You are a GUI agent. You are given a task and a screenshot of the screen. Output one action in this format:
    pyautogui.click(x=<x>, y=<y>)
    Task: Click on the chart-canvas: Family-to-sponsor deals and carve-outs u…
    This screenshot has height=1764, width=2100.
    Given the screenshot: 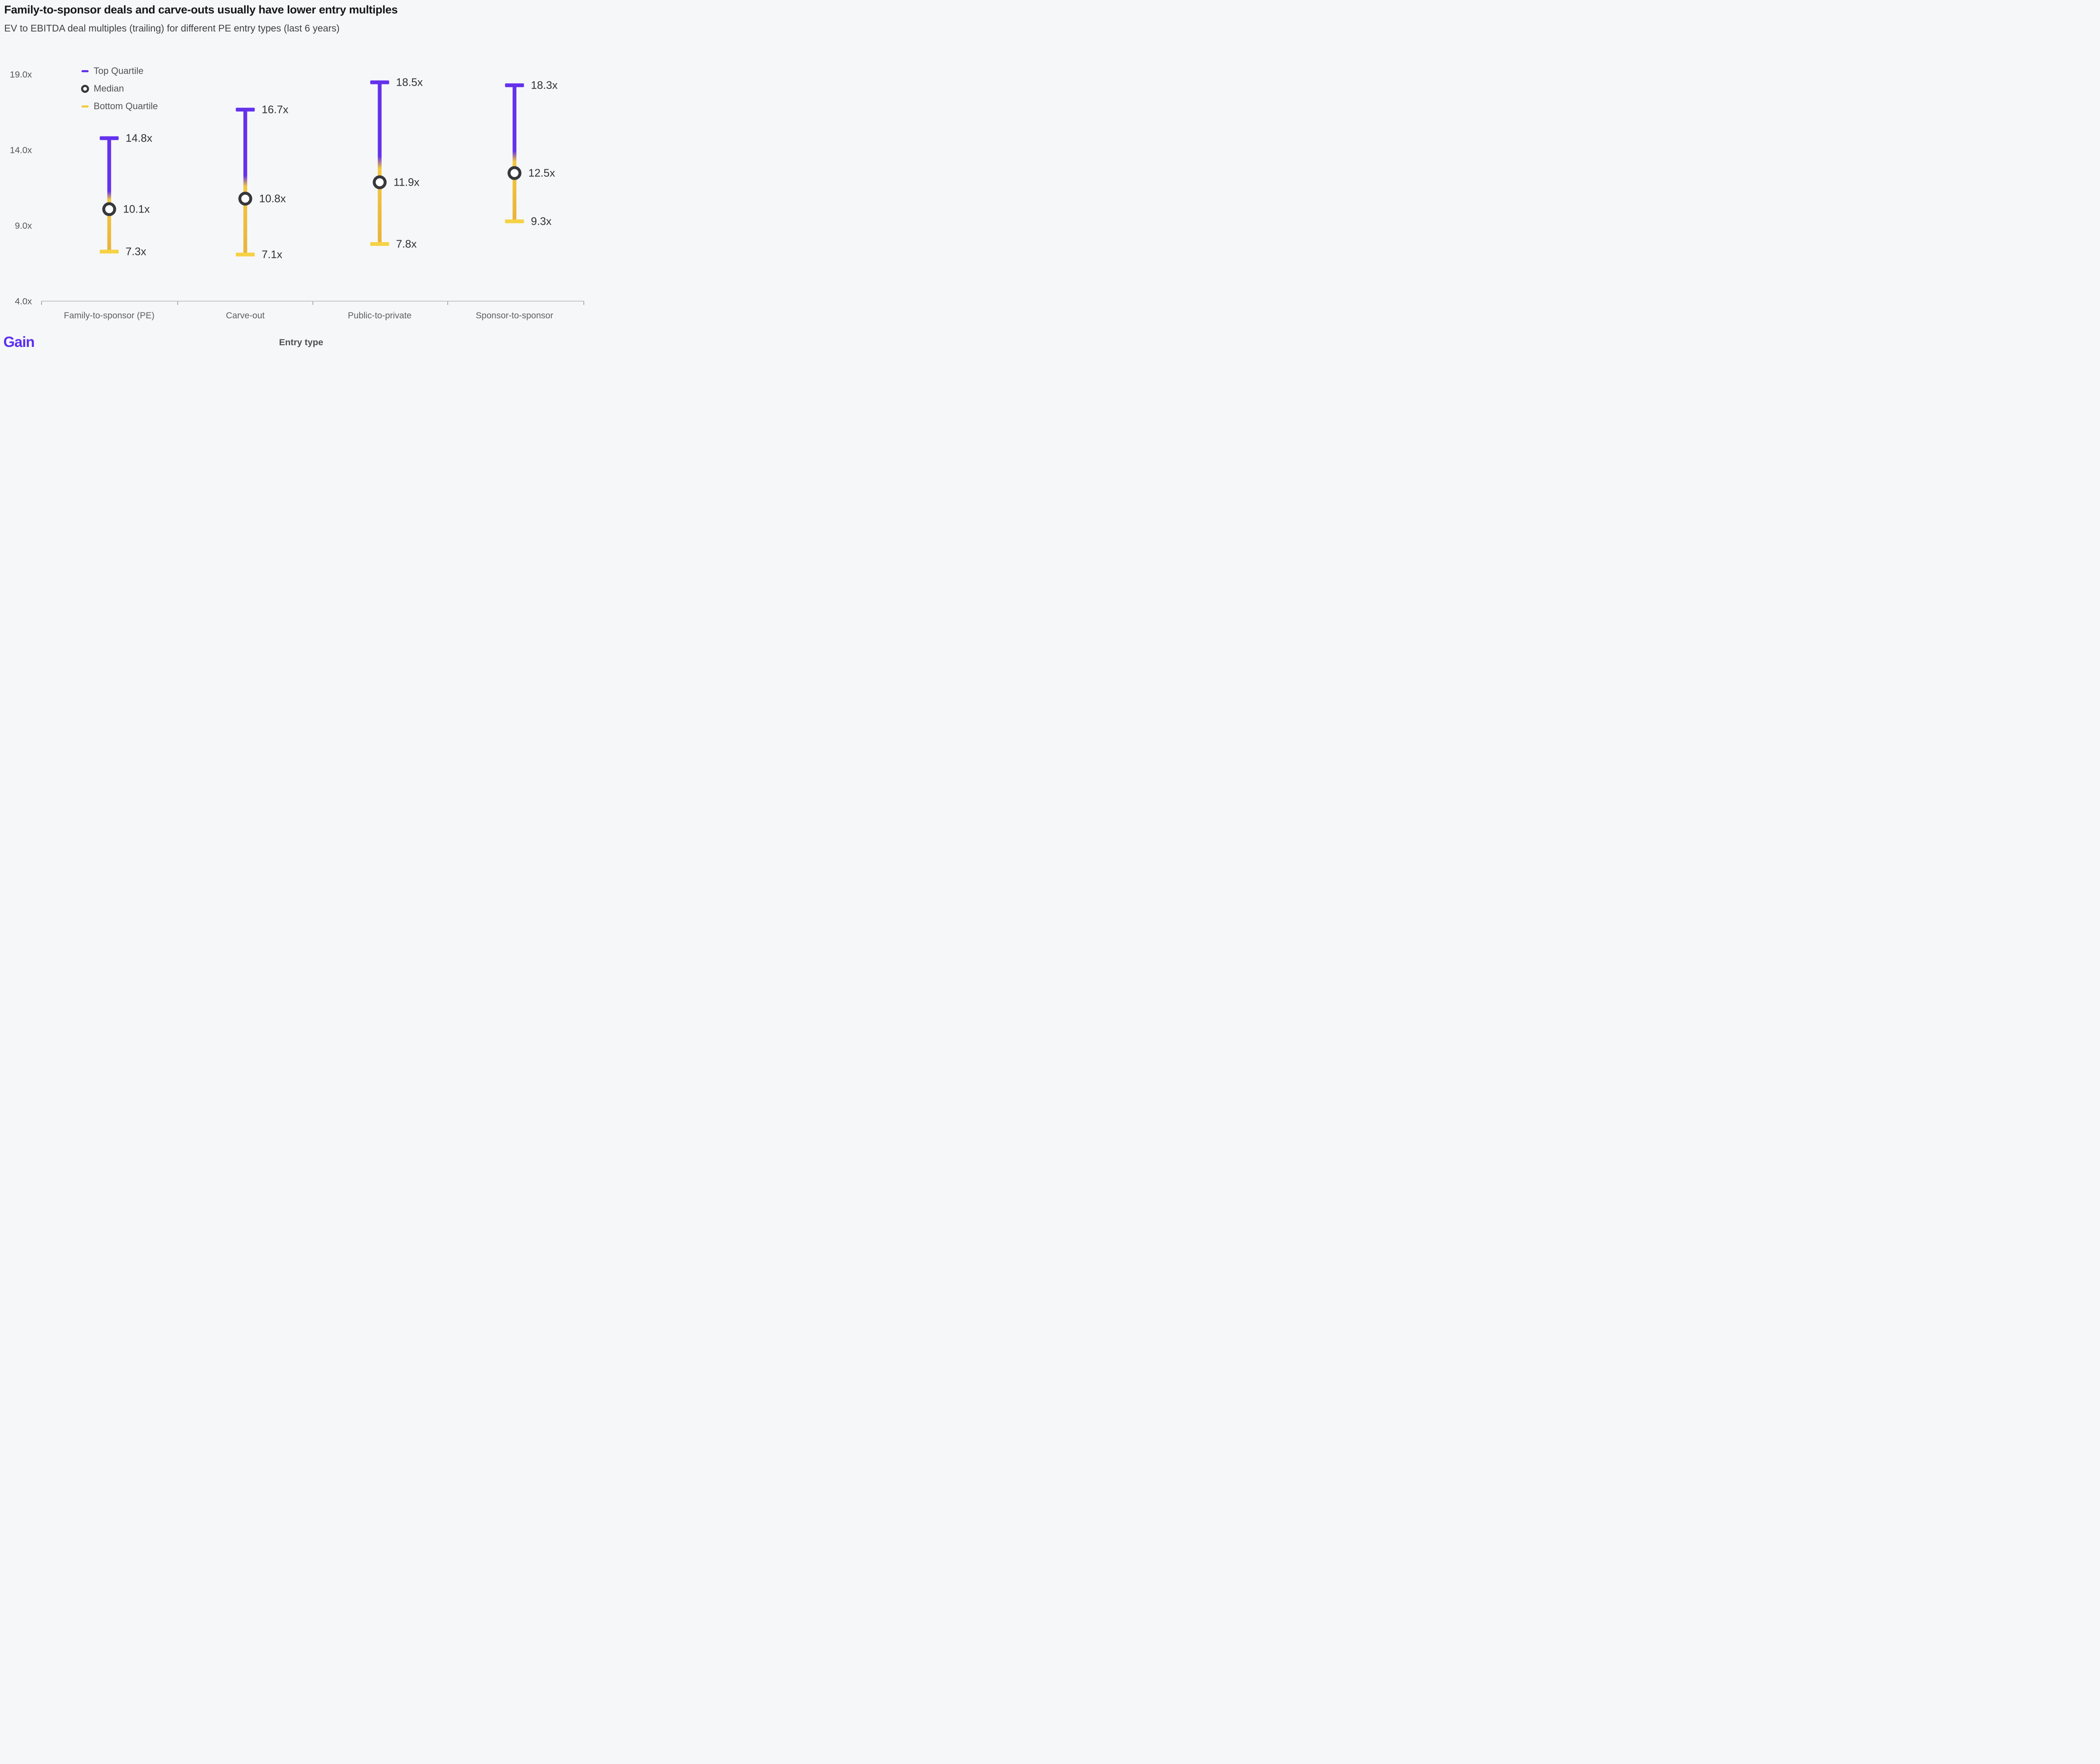 What is the action you would take?
    pyautogui.click(x=294, y=176)
    